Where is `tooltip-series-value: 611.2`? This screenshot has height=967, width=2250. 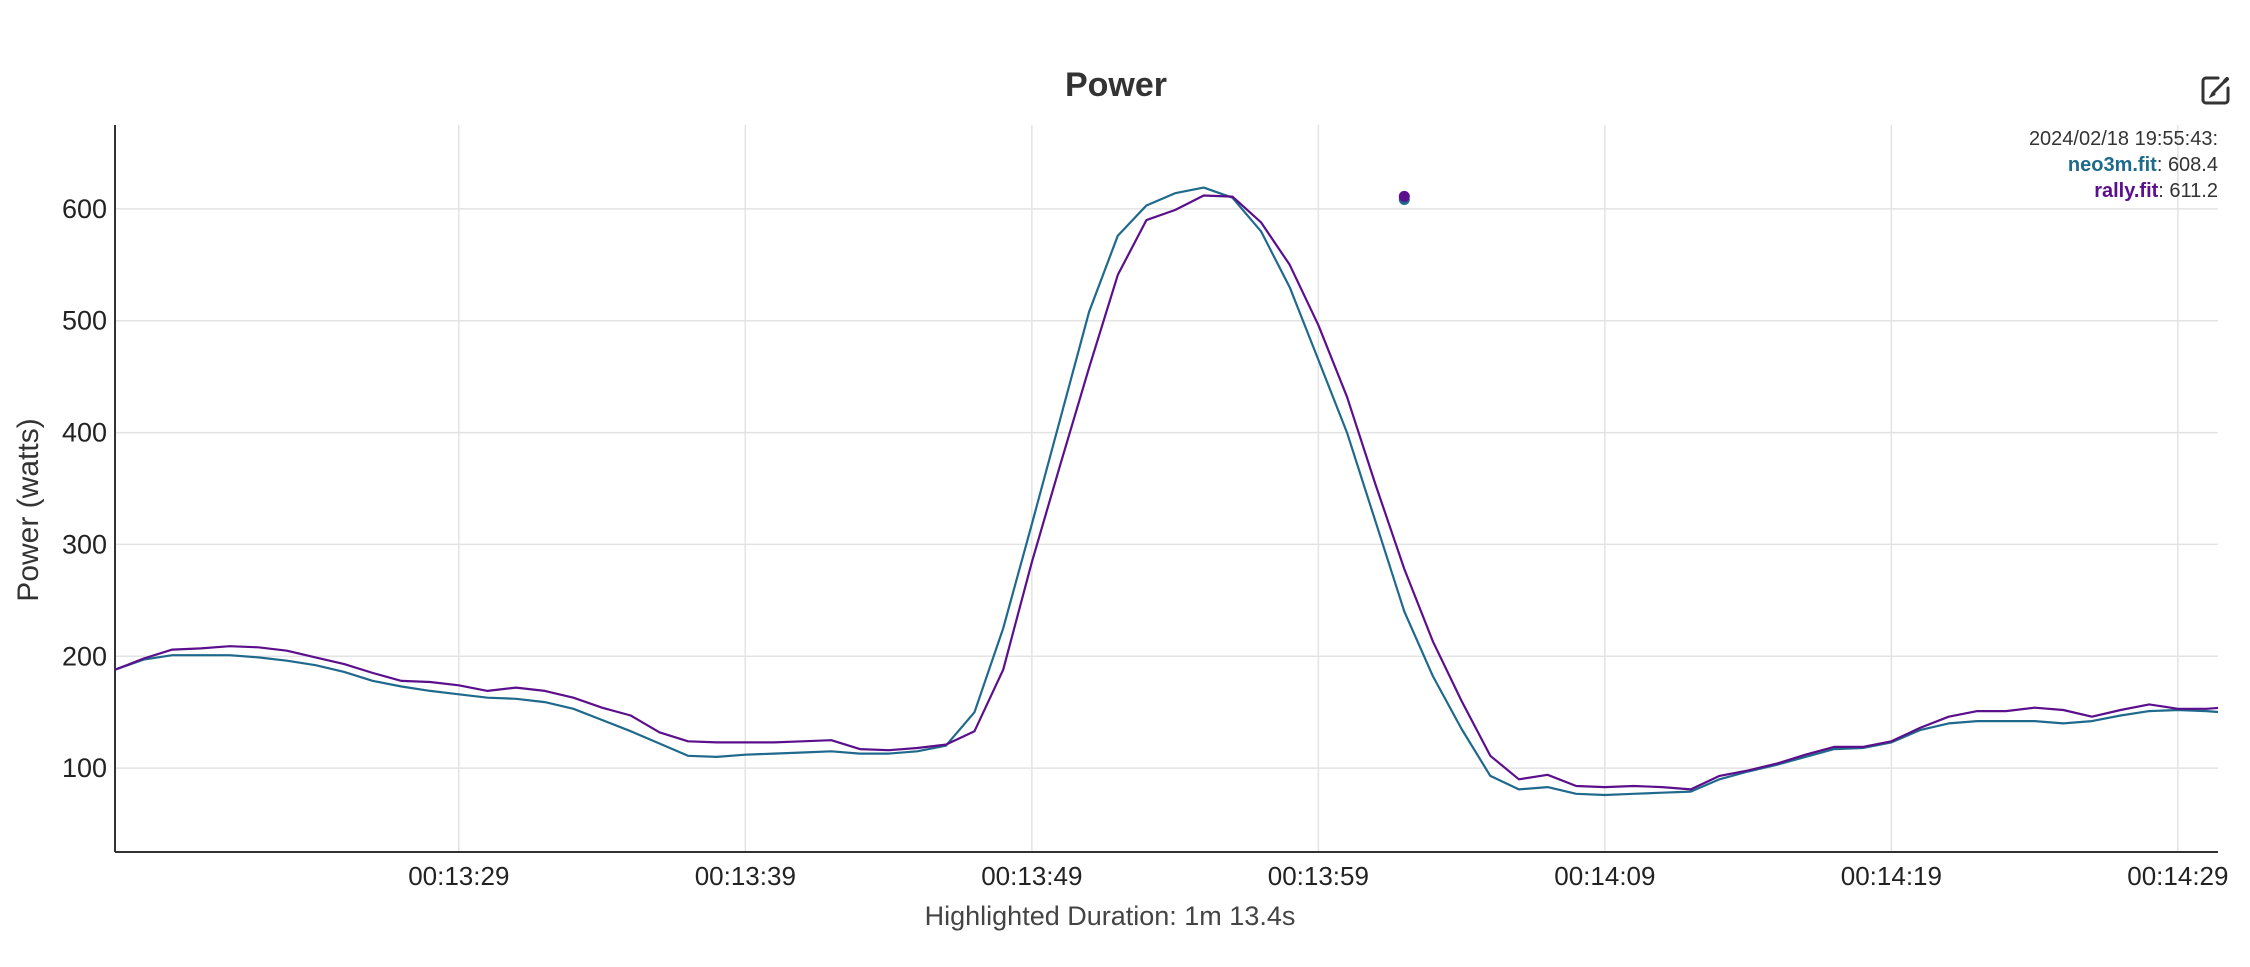 tooltip-series-value: 611.2 is located at coordinates (2193, 191).